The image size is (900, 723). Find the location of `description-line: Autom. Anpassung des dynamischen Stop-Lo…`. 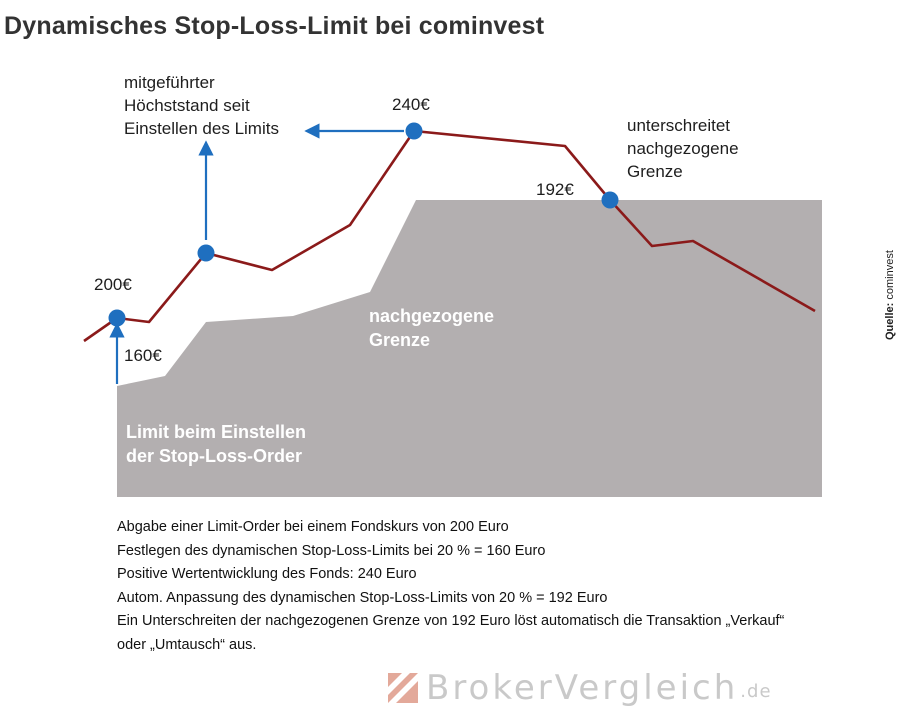

description-line: Autom. Anpassung des dynamischen Stop-Lo… is located at coordinates (362, 597).